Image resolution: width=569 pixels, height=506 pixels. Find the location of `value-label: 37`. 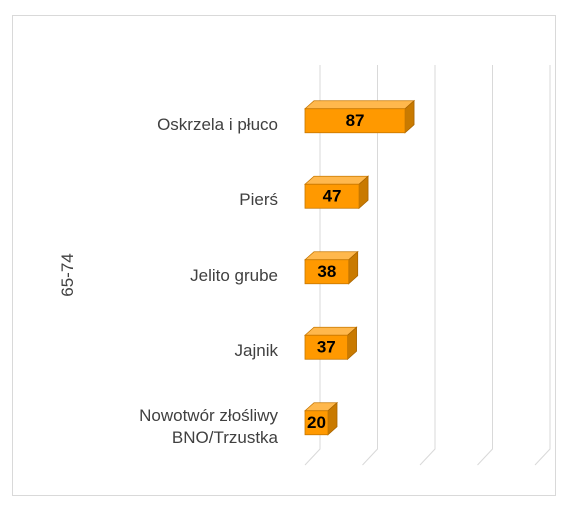

value-label: 37 is located at coordinates (326, 347).